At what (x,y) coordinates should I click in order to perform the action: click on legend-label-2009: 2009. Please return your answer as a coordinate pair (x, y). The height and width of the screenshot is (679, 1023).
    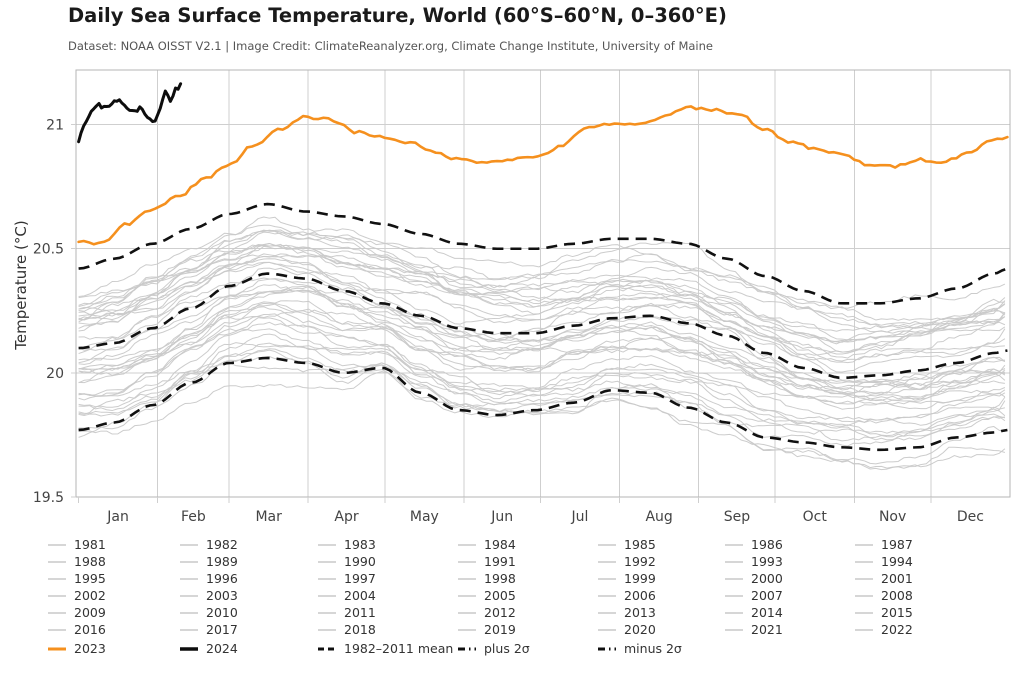
    Looking at the image, I should click on (90, 612).